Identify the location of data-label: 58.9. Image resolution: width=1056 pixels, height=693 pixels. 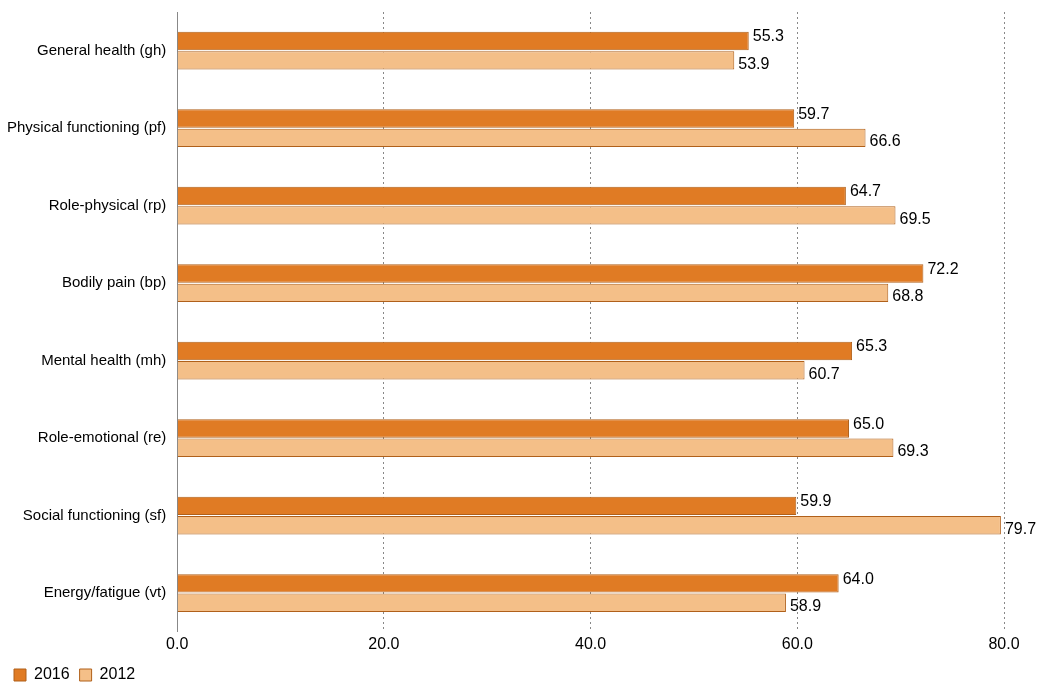
(805, 606).